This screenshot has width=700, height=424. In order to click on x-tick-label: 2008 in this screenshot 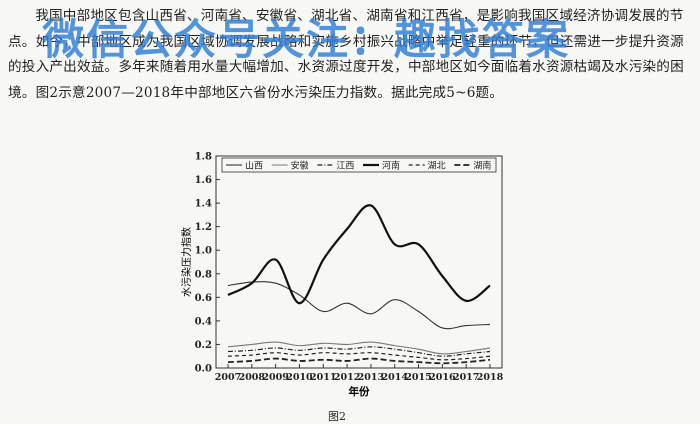, I will do `click(252, 377)`.